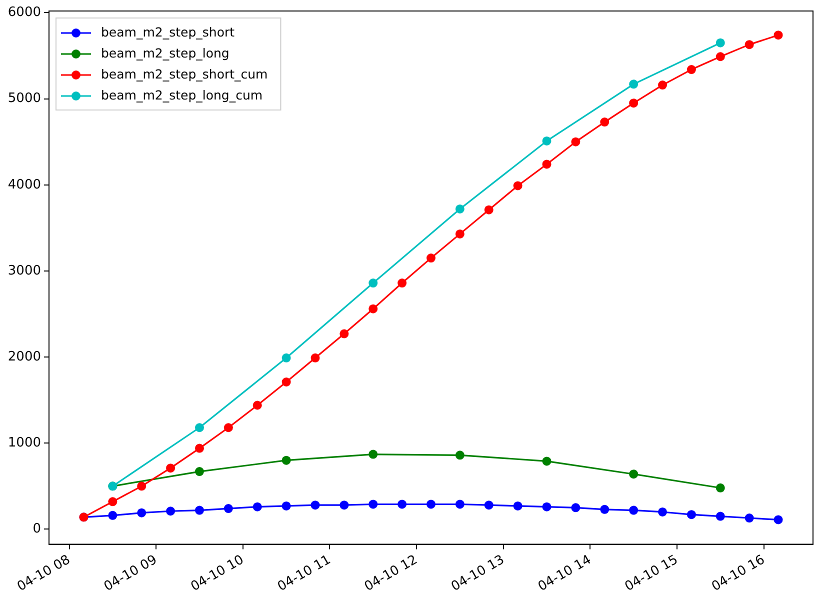  Describe the element at coordinates (24, 12) in the screenshot. I see `y-tick-label: 6000` at that location.